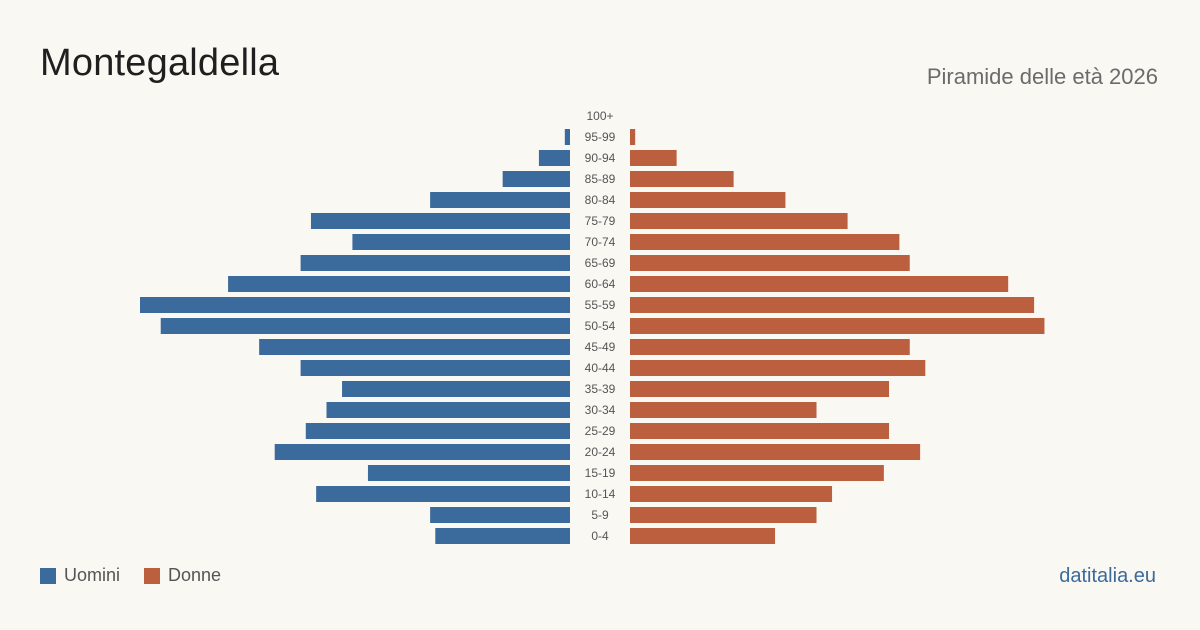  Describe the element at coordinates (600, 284) in the screenshot. I see `age-label-60-64: 60-64` at that location.